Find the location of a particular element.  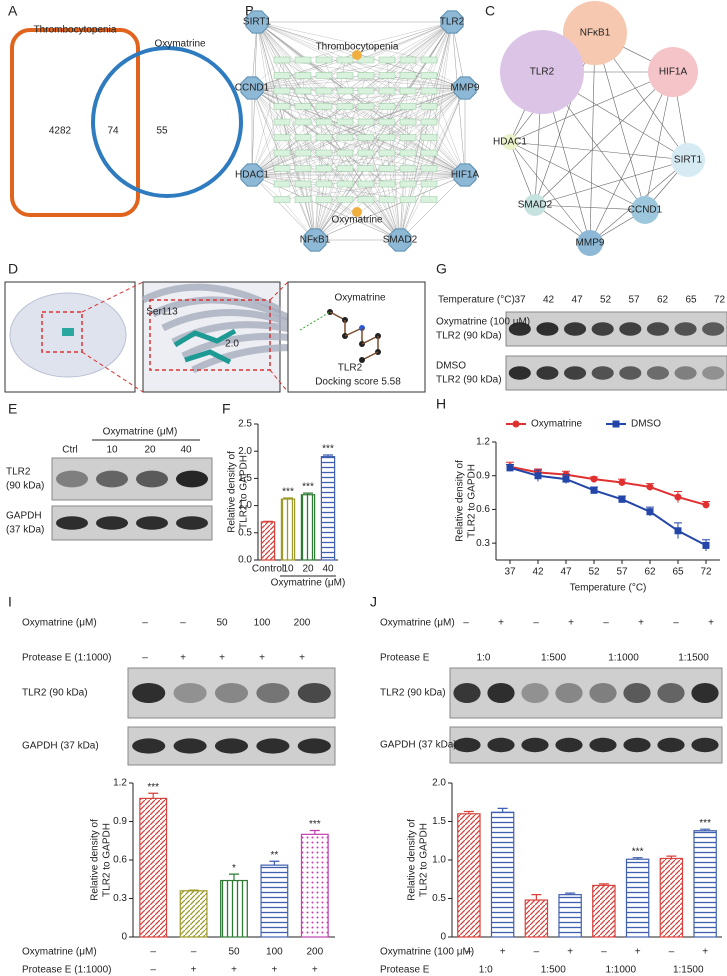

x-tick-label: 1:1500 is located at coordinates (688, 970).